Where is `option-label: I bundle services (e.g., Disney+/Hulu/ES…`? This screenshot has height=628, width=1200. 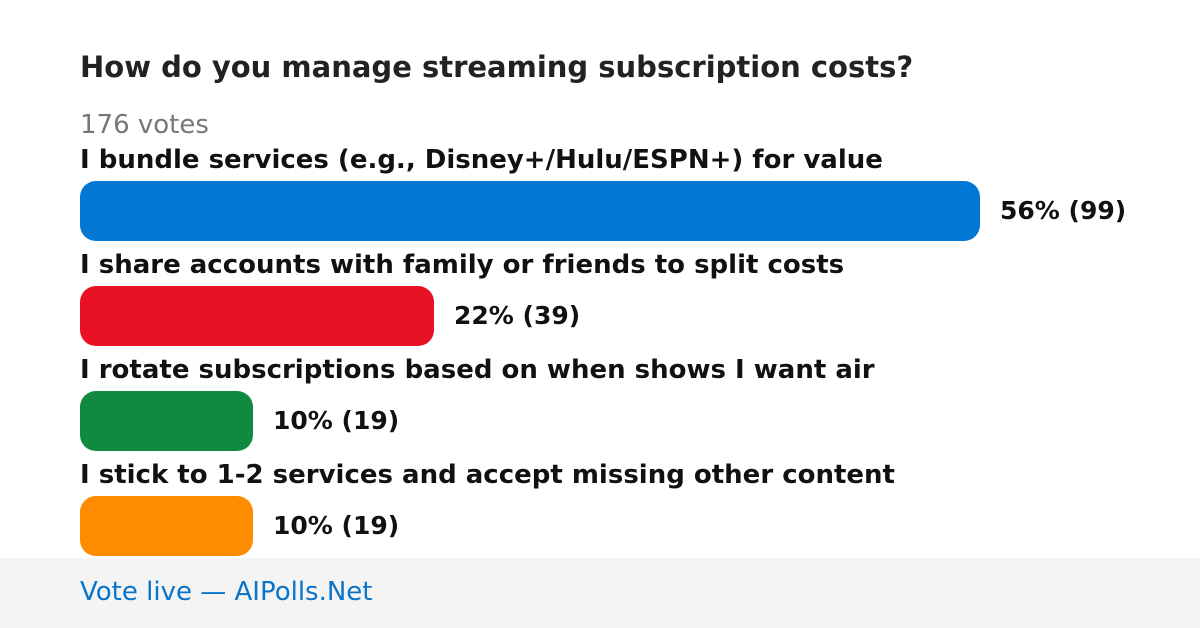
option-label: I bundle services (e.g., Disney+/Hulu/ES… is located at coordinates (481, 160).